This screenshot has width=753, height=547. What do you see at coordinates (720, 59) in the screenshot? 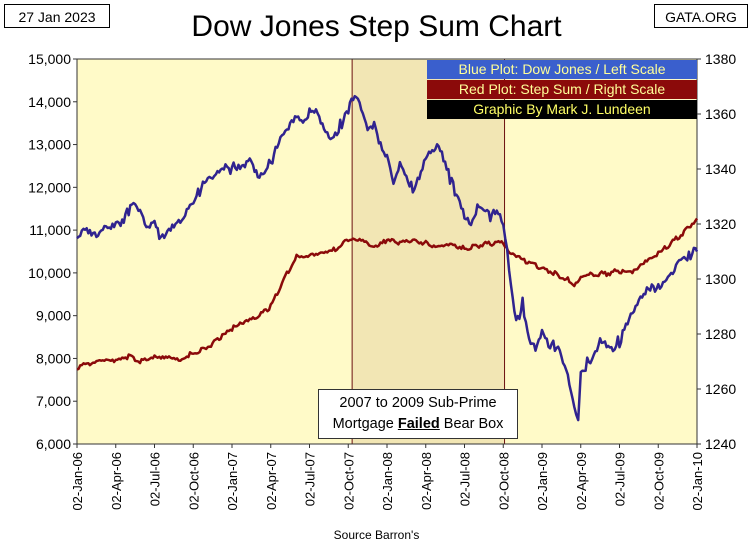
I see `right-tick-label: 1380` at bounding box center [720, 59].